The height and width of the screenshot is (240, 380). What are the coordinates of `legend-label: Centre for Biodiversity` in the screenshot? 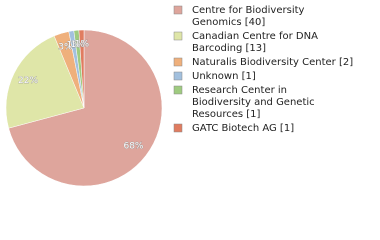 It's located at (248, 10).